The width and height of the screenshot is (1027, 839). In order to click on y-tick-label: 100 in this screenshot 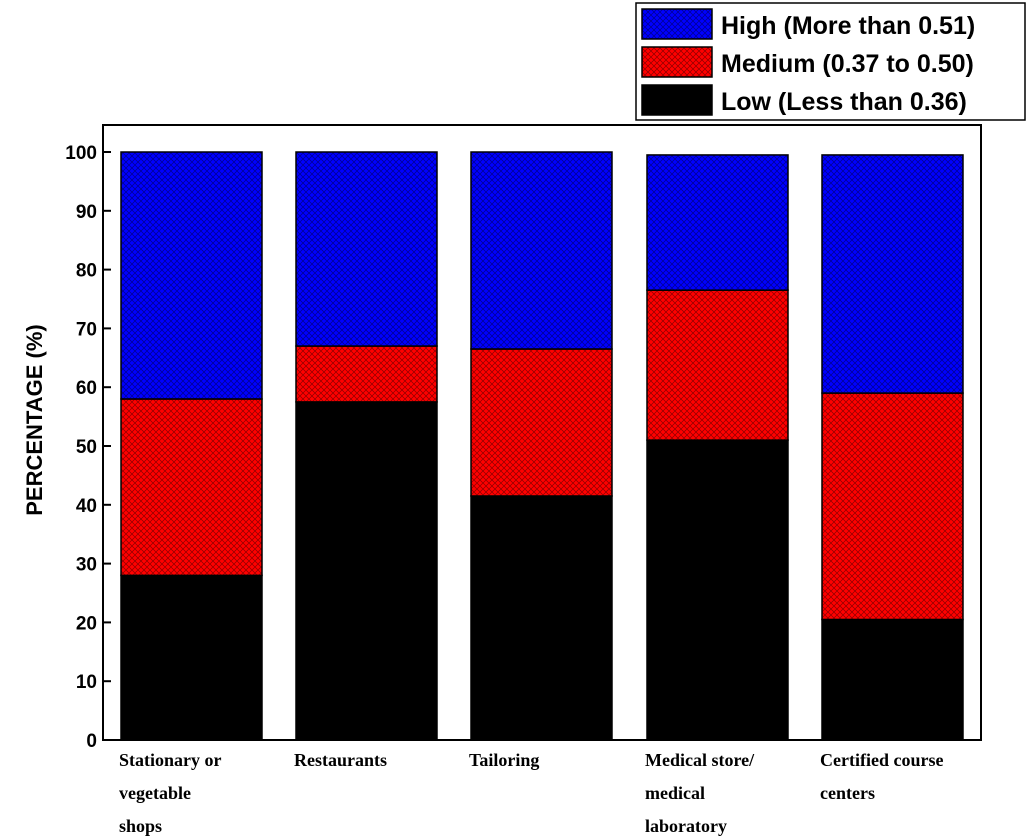, I will do `click(81, 153)`.